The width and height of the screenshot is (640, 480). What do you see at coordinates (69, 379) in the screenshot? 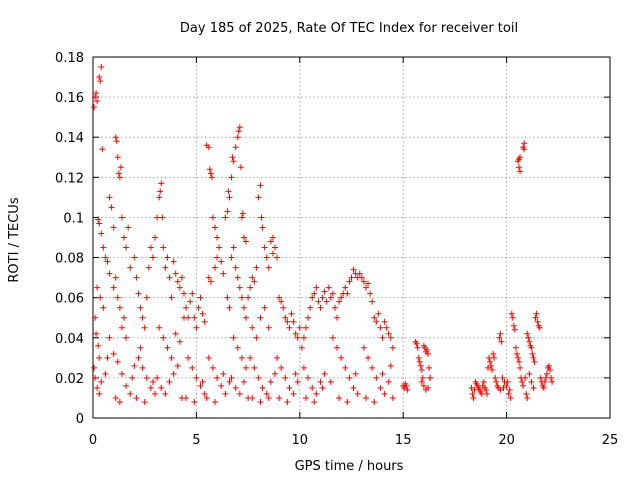
I see `y-tick-label: 0.02` at bounding box center [69, 379].